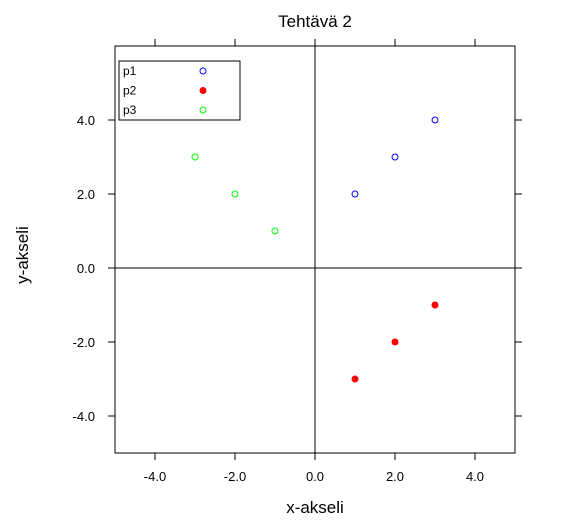 The height and width of the screenshot is (531, 571). I want to click on x-axis-label: x-akseli, so click(315, 507).